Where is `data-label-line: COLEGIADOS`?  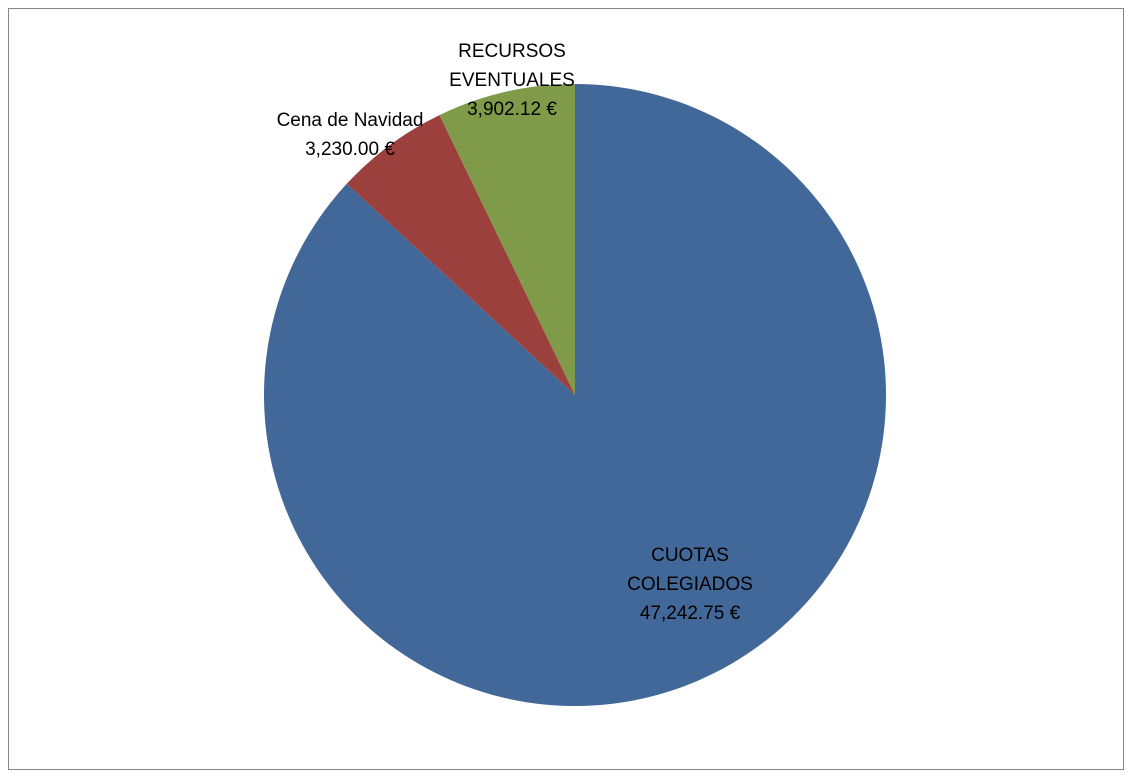
data-label-line: COLEGIADOS is located at coordinates (690, 584).